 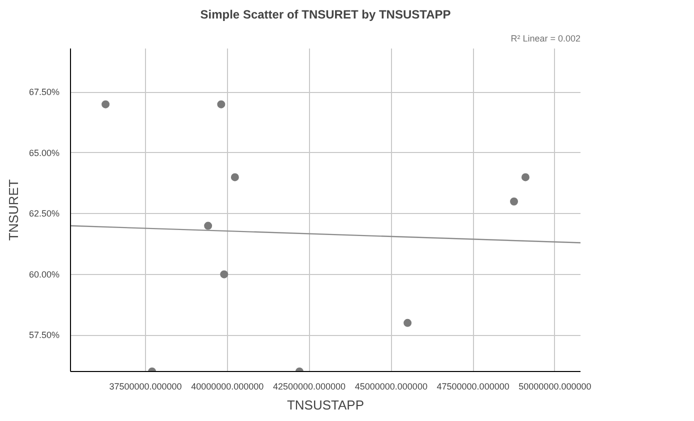 I want to click on x-axis-title: TNSUSTAPP, so click(x=325, y=405).